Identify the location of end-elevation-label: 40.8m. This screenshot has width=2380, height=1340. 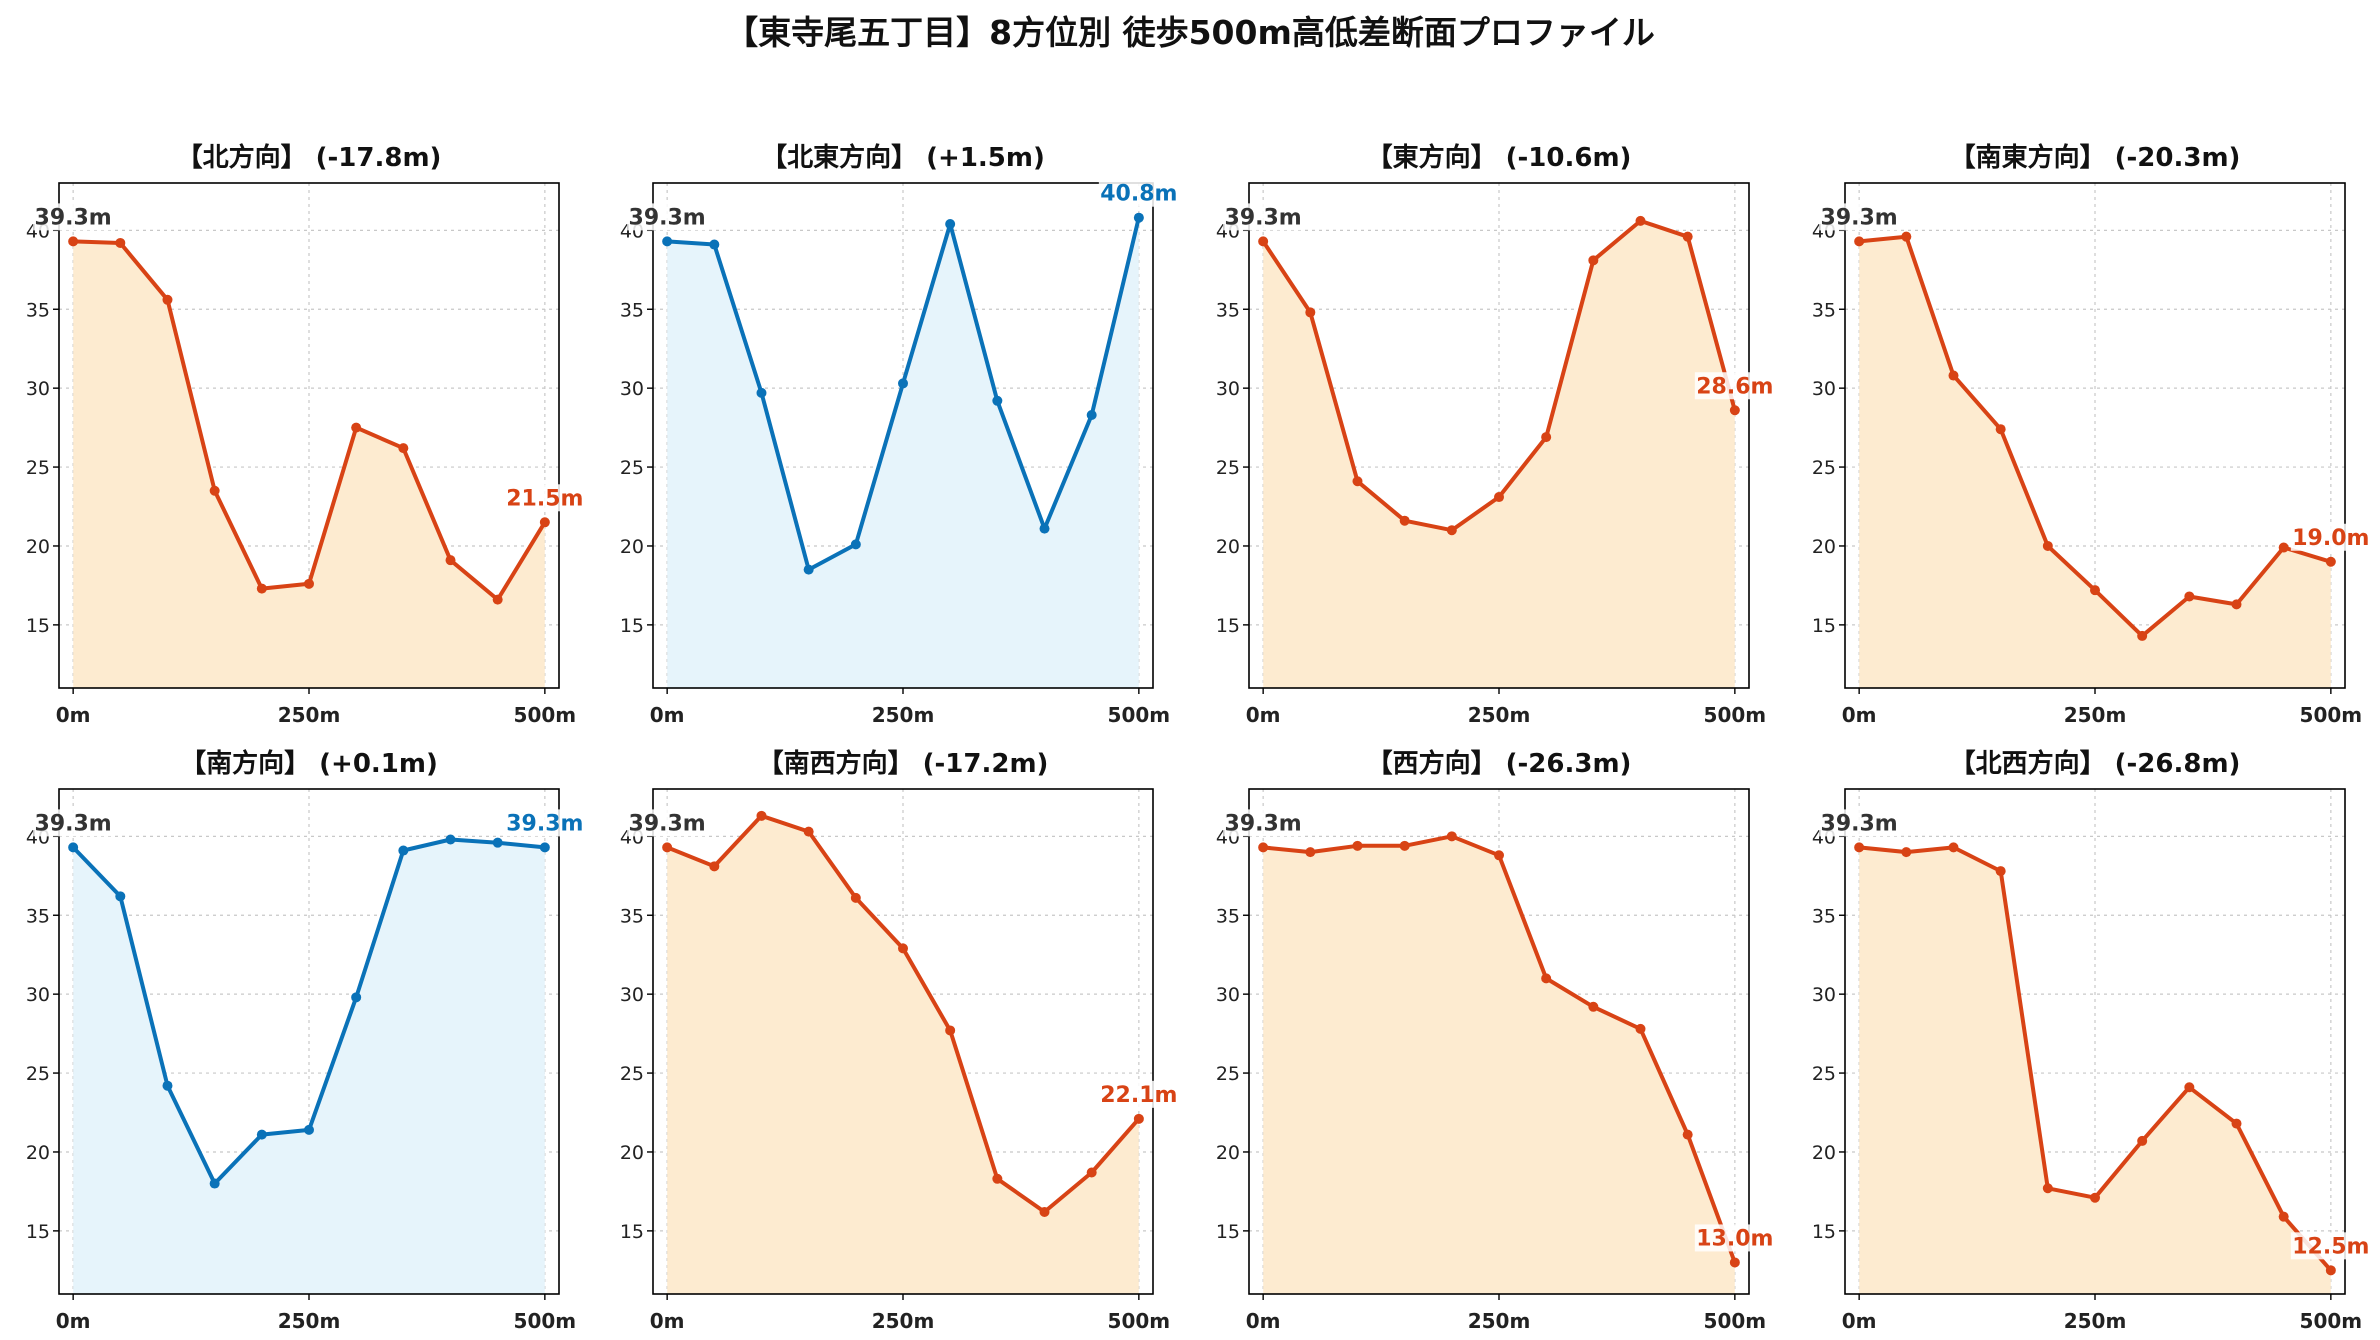
(1138, 194).